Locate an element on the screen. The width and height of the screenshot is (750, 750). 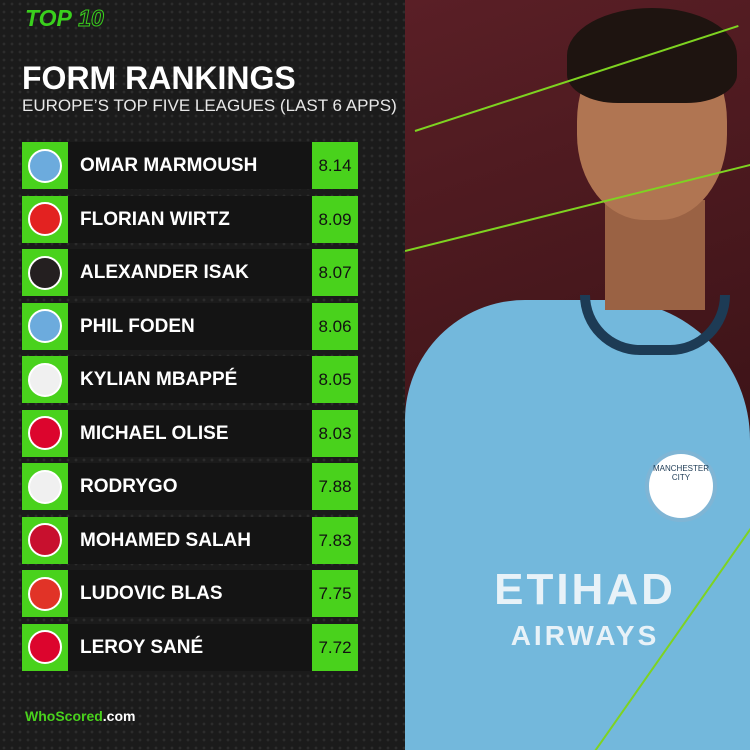
bayer-leverkusen-crest-icon is located at coordinates (45, 219).